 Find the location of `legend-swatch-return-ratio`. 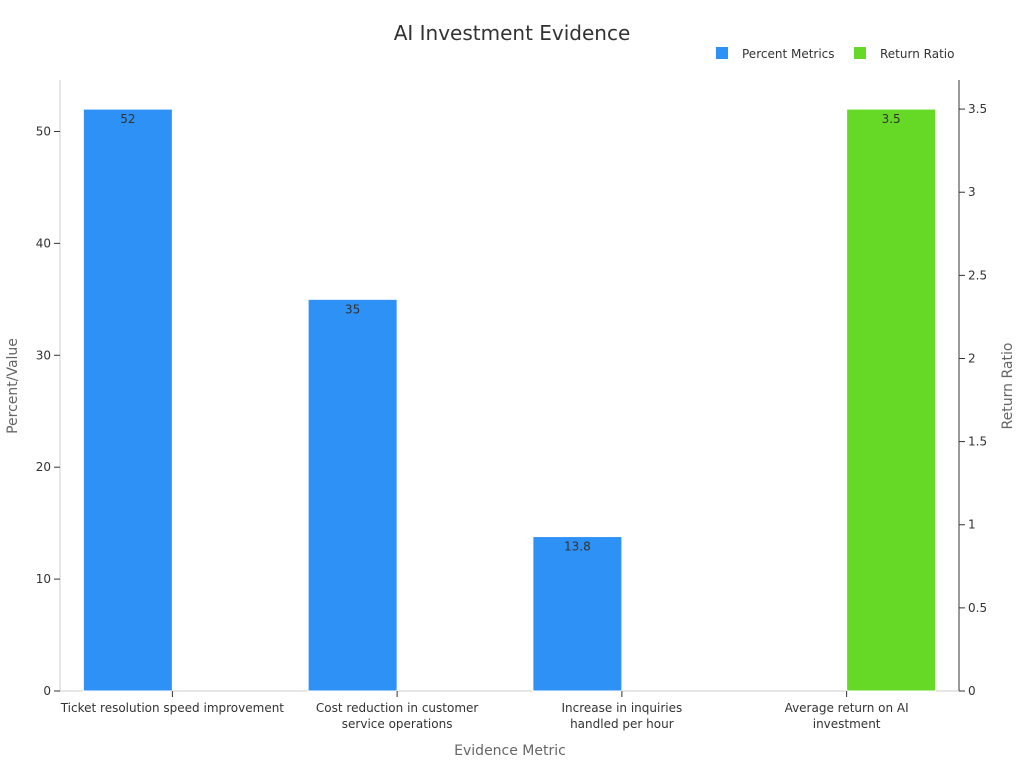

legend-swatch-return-ratio is located at coordinates (860, 53).